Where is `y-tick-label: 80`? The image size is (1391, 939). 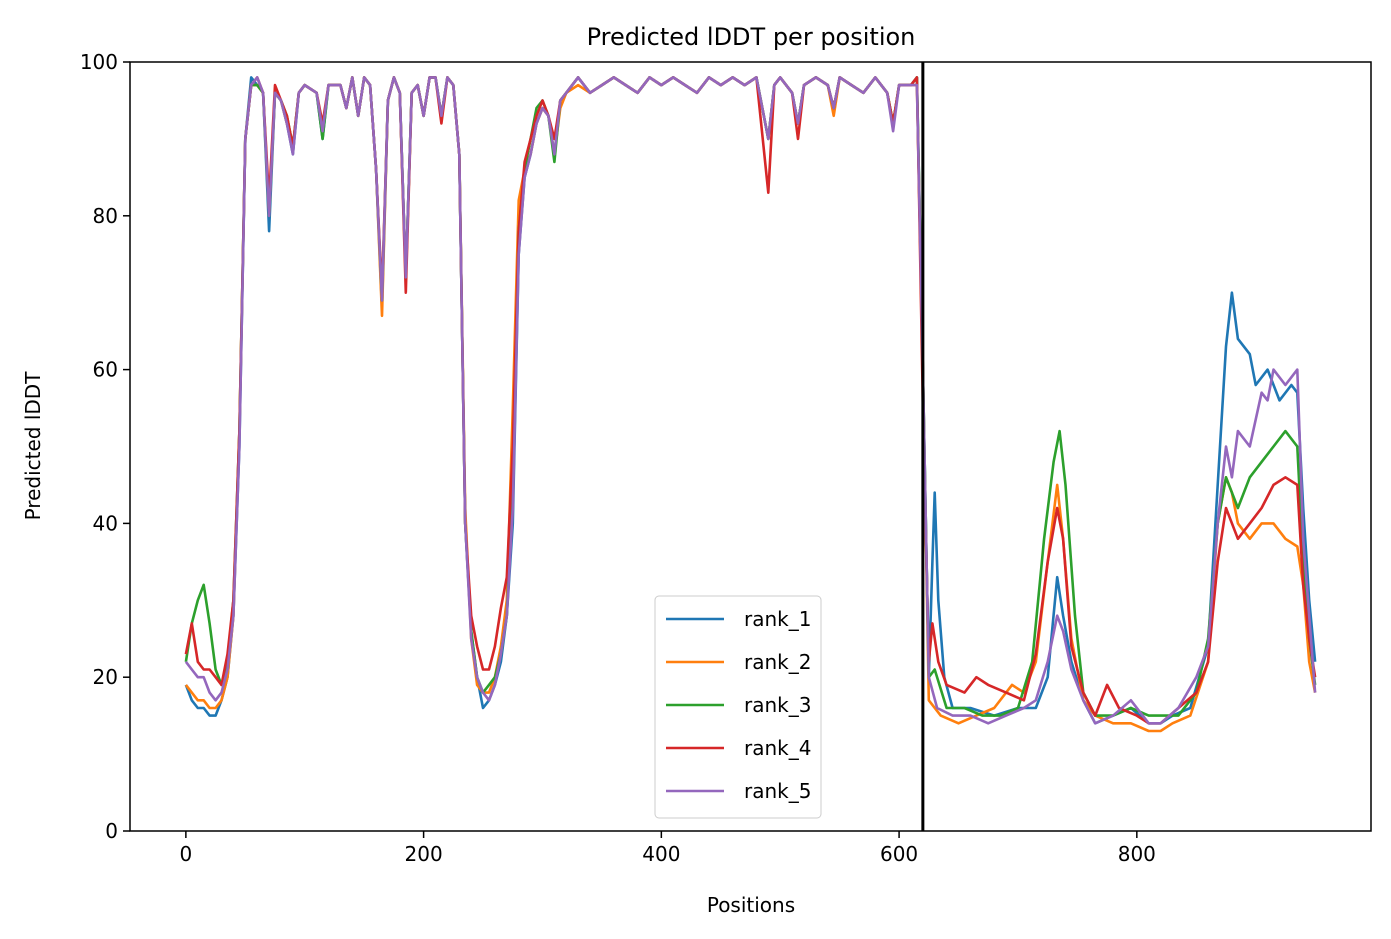 y-tick-label: 80 is located at coordinates (105, 216).